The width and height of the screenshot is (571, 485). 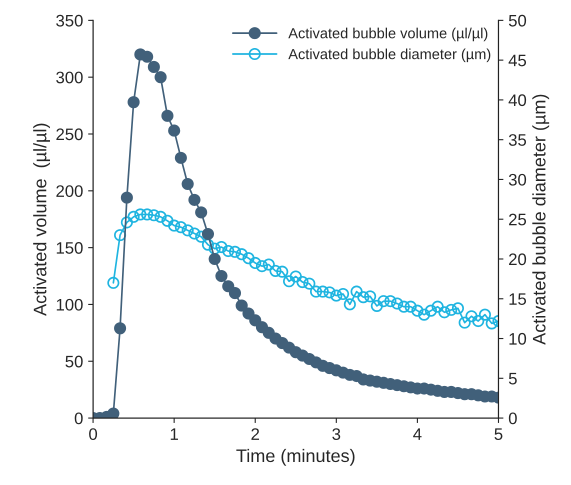 I want to click on x-tick-label: 2, so click(x=255, y=434).